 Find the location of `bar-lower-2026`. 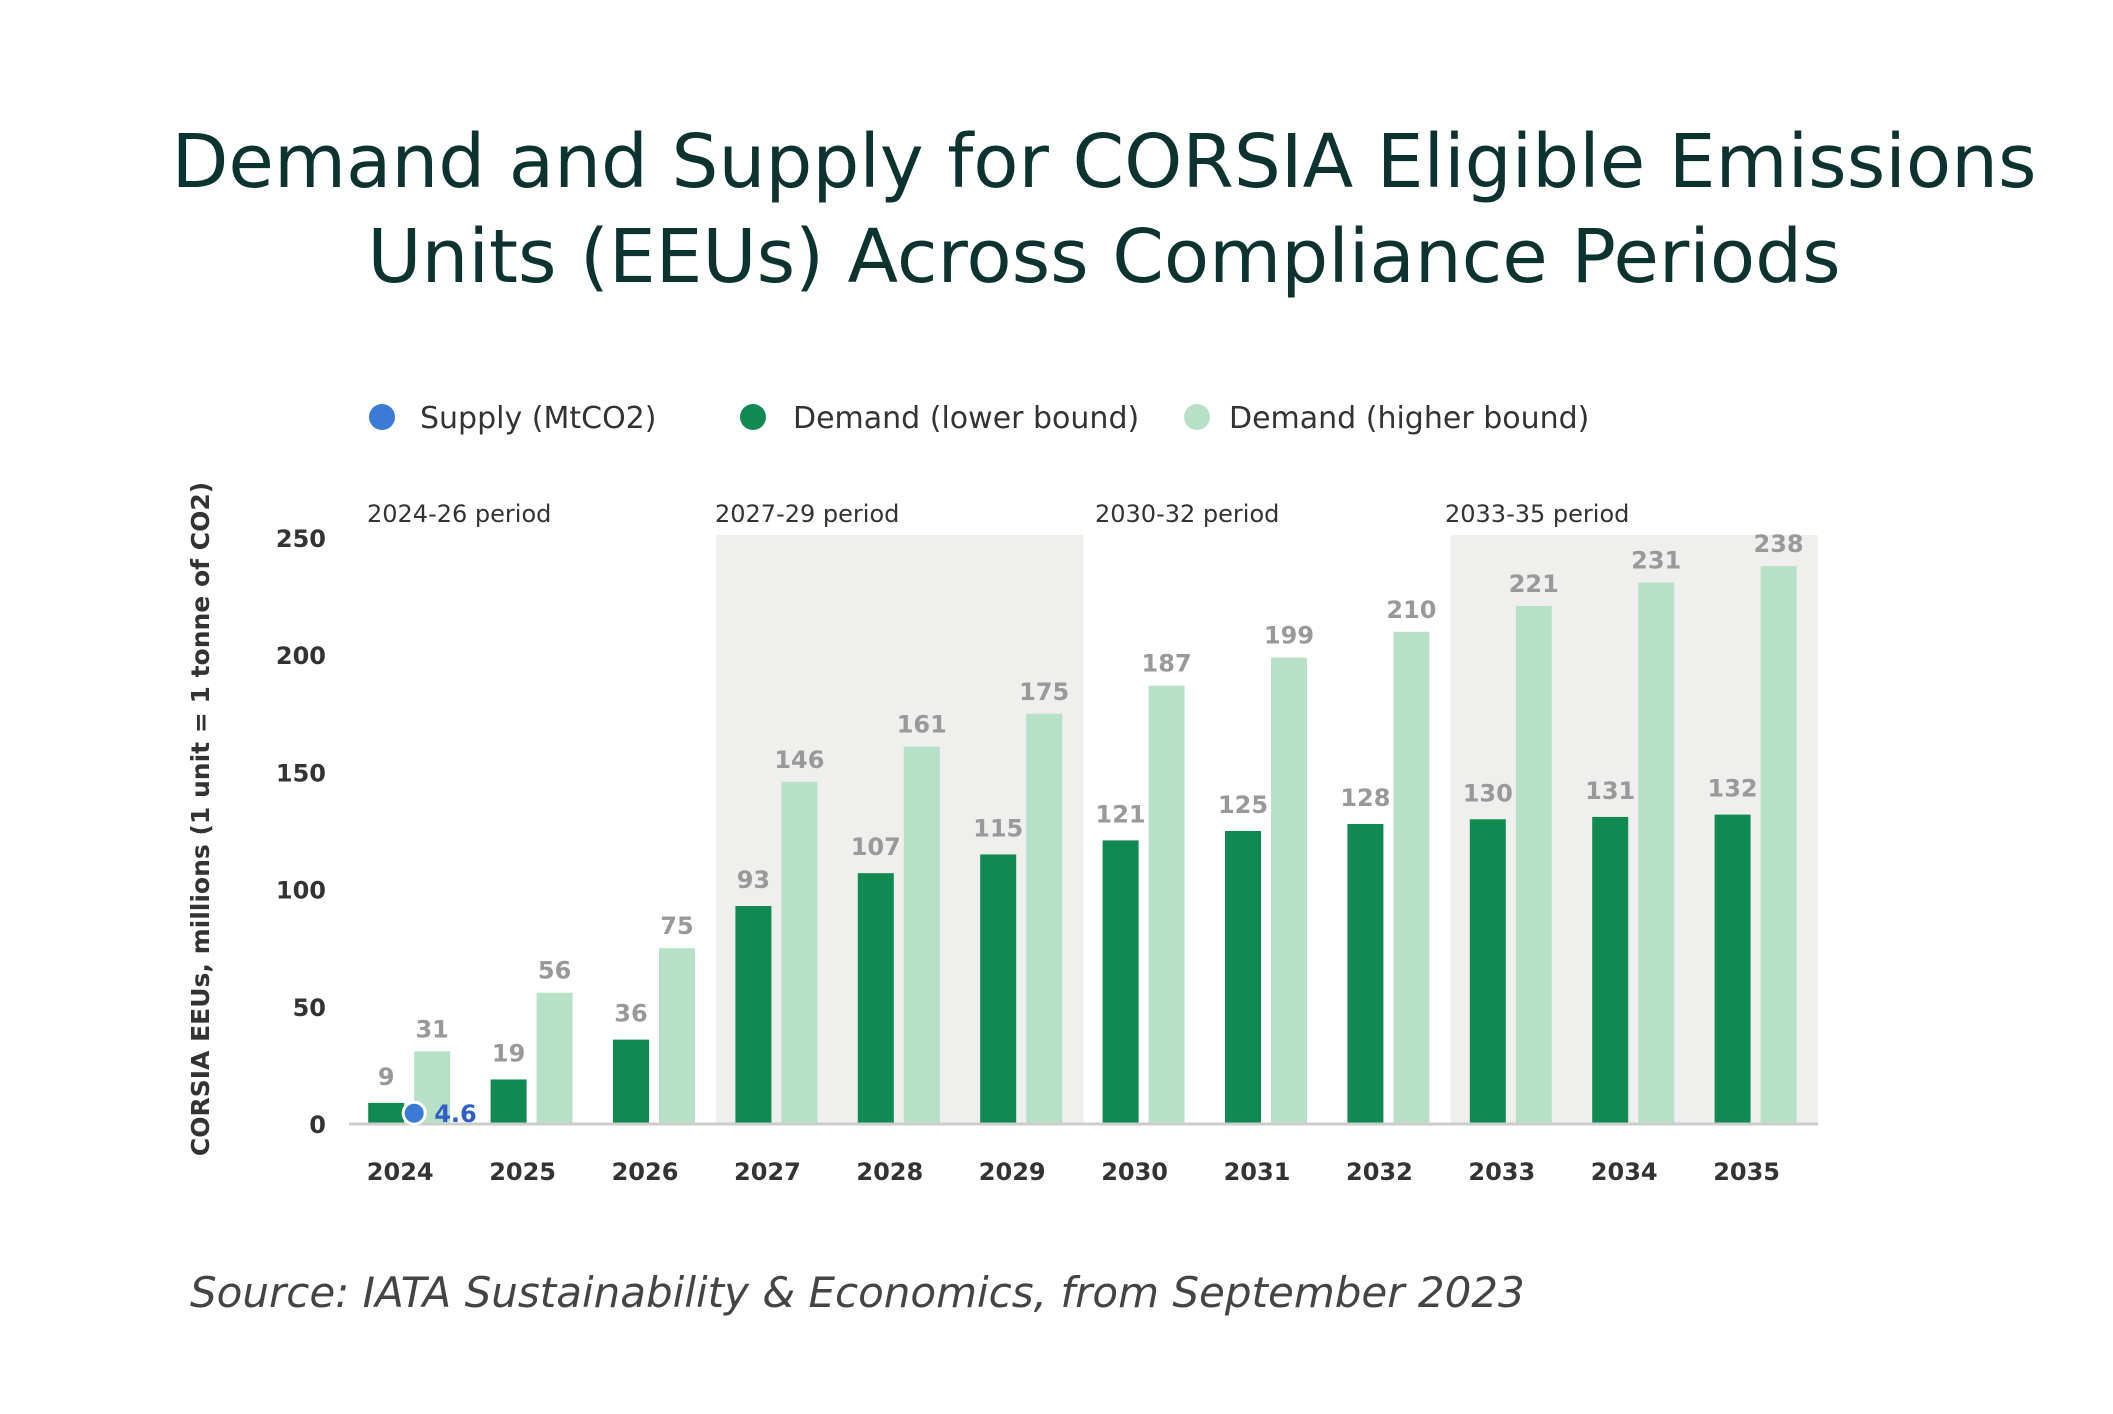

bar-lower-2026 is located at coordinates (631, 1081).